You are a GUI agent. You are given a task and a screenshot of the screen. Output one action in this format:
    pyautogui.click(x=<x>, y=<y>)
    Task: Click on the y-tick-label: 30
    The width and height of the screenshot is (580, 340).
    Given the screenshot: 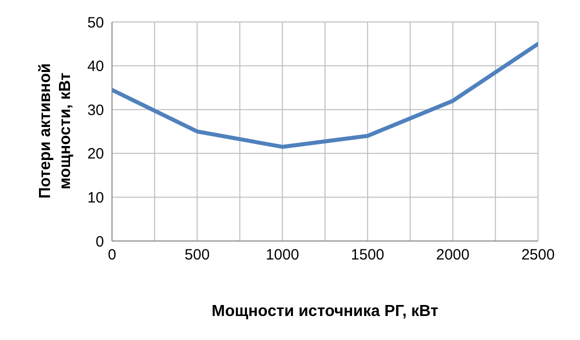 What is the action you would take?
    pyautogui.click(x=95, y=110)
    